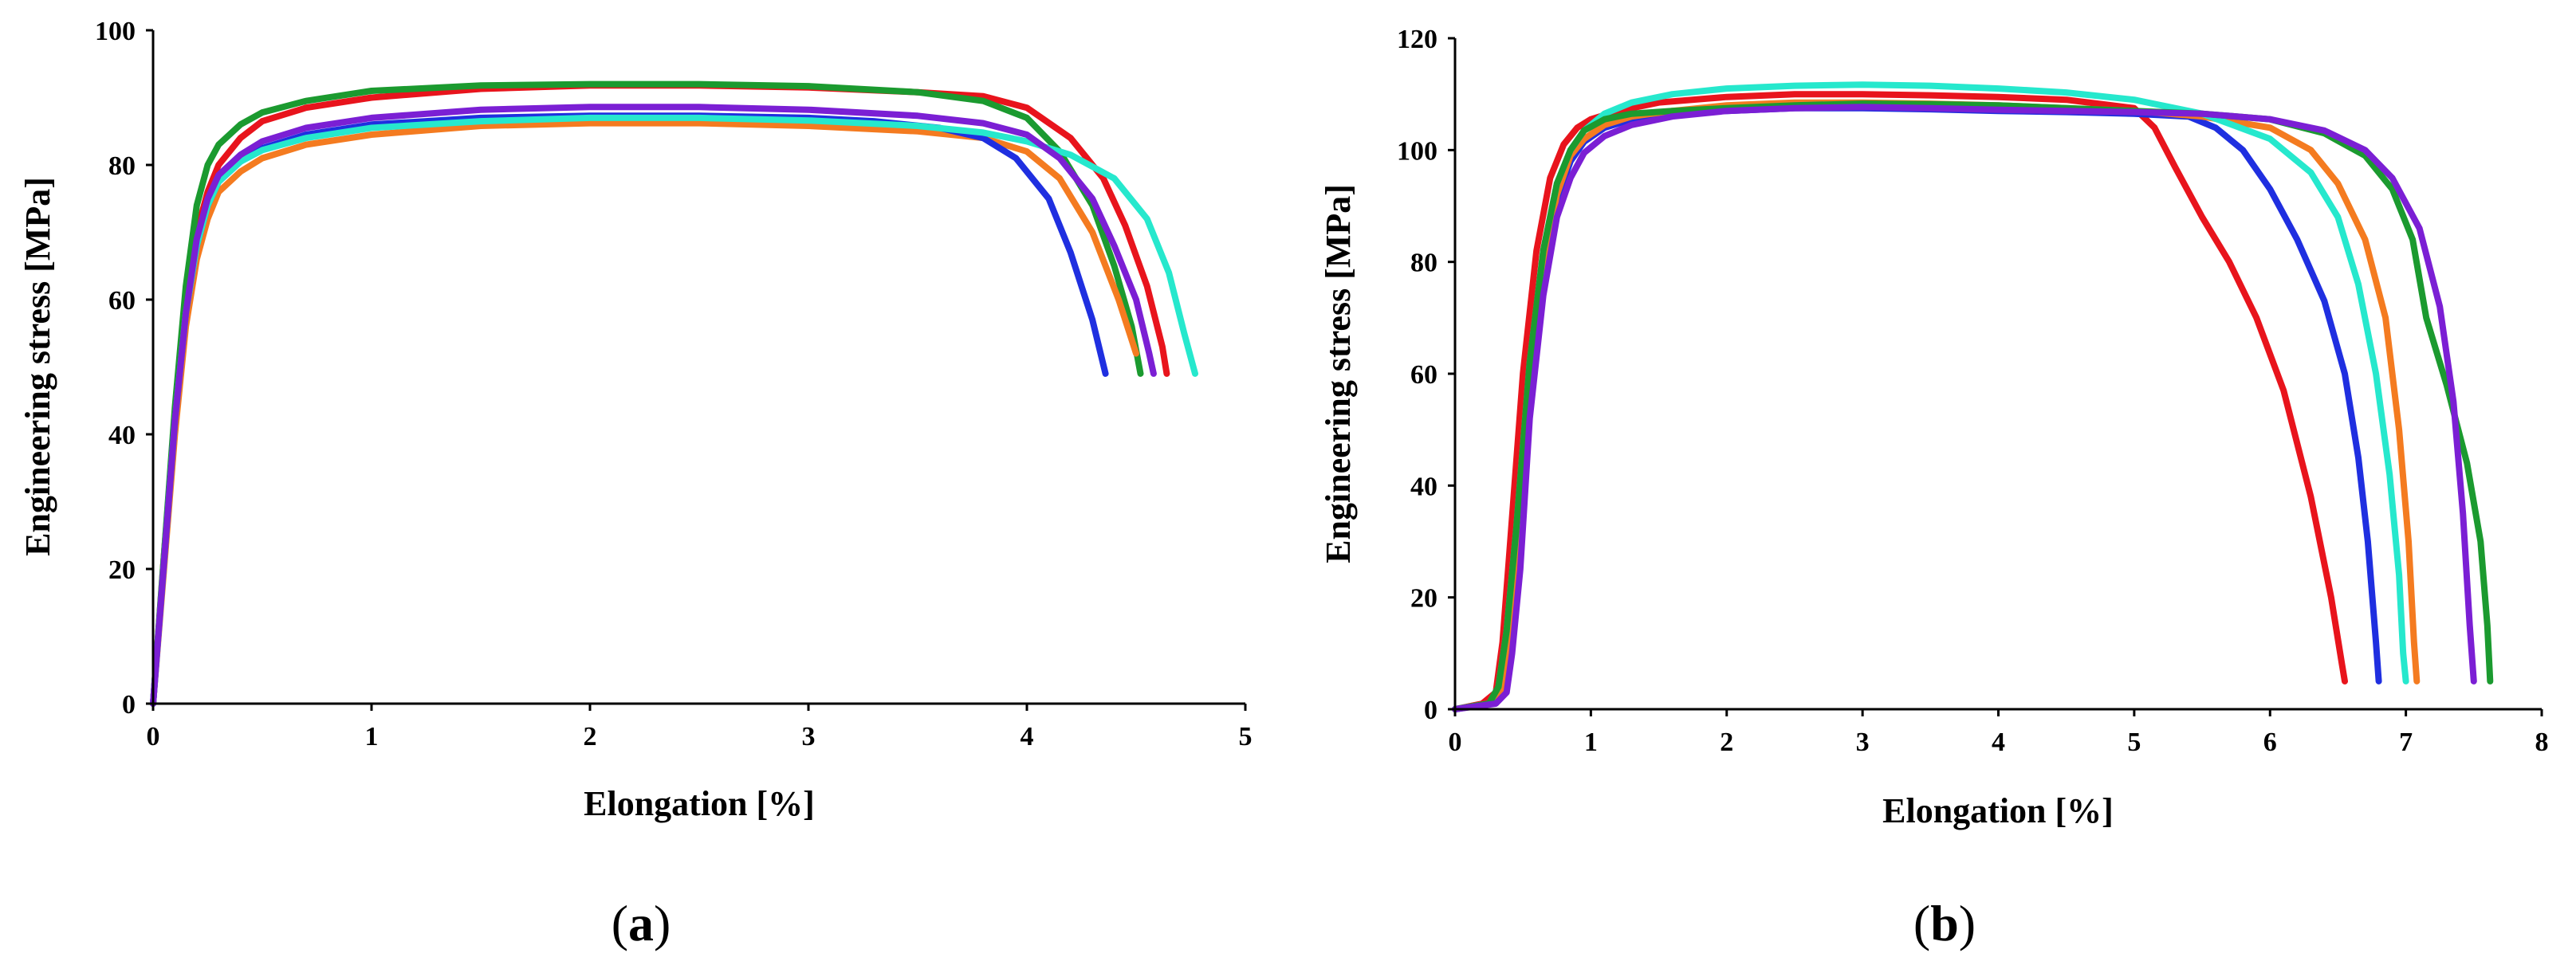 The width and height of the screenshot is (2576, 969). I want to click on chart-b-y-tick-label: 40, so click(1424, 486).